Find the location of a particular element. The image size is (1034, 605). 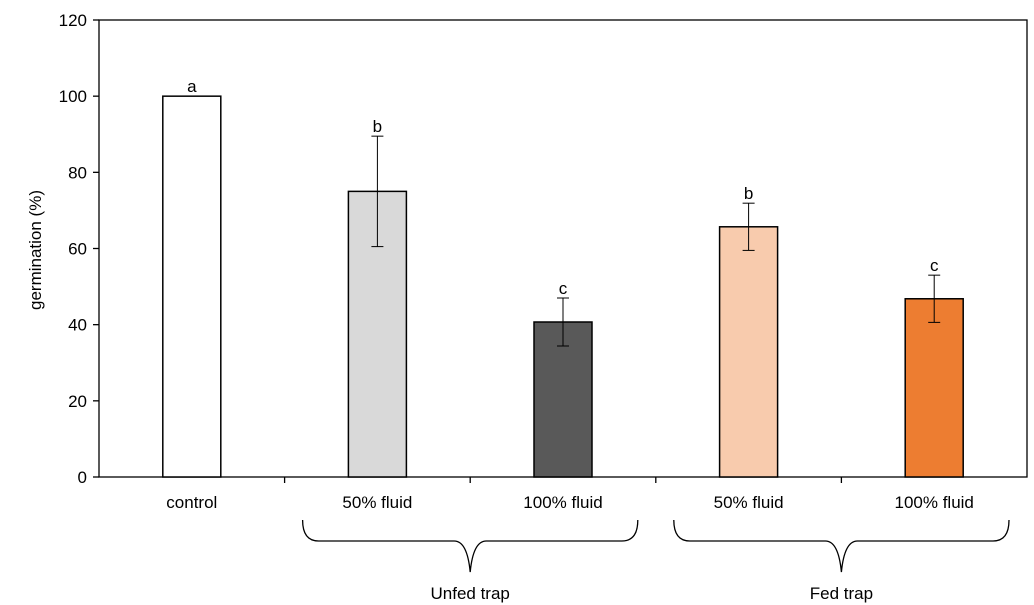

significance-label: a is located at coordinates (192, 86).